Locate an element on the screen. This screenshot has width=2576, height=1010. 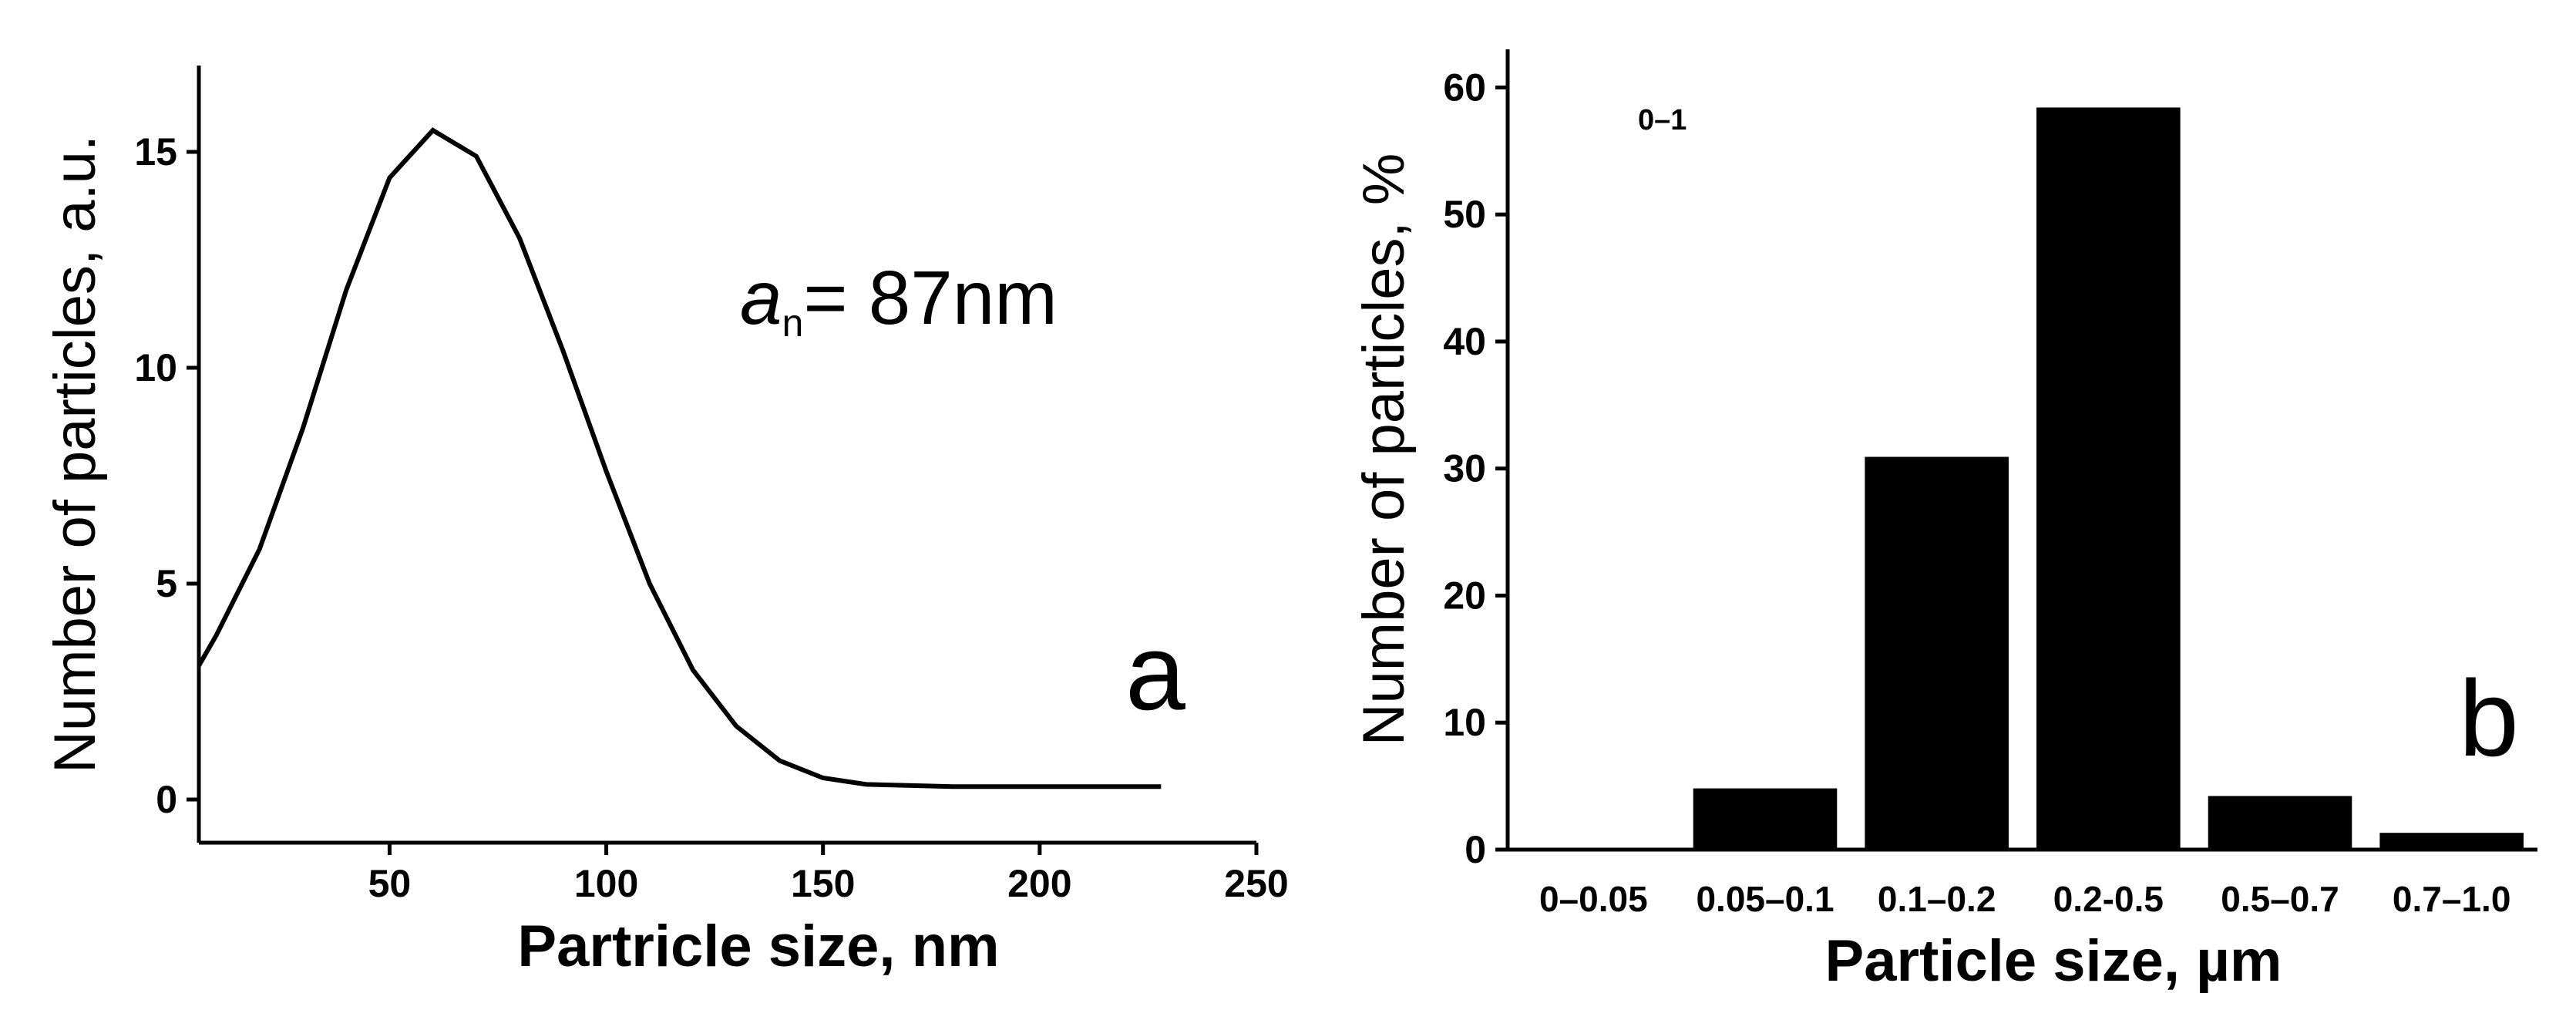
x-tick-label: 50 is located at coordinates (390, 883).